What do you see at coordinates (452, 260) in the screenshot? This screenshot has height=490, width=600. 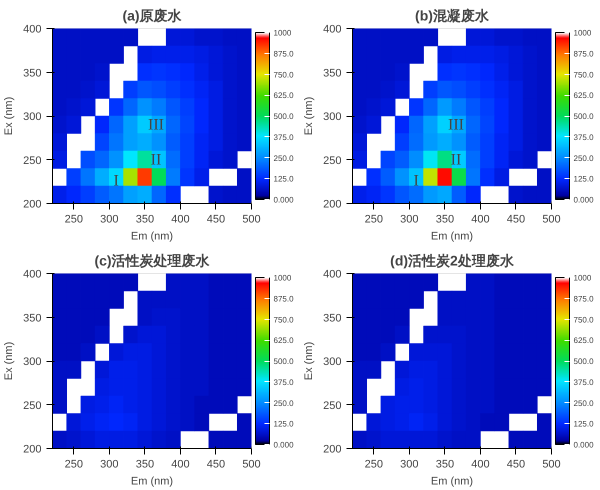 I see `chart-title: (d)活性炭2处理废水` at bounding box center [452, 260].